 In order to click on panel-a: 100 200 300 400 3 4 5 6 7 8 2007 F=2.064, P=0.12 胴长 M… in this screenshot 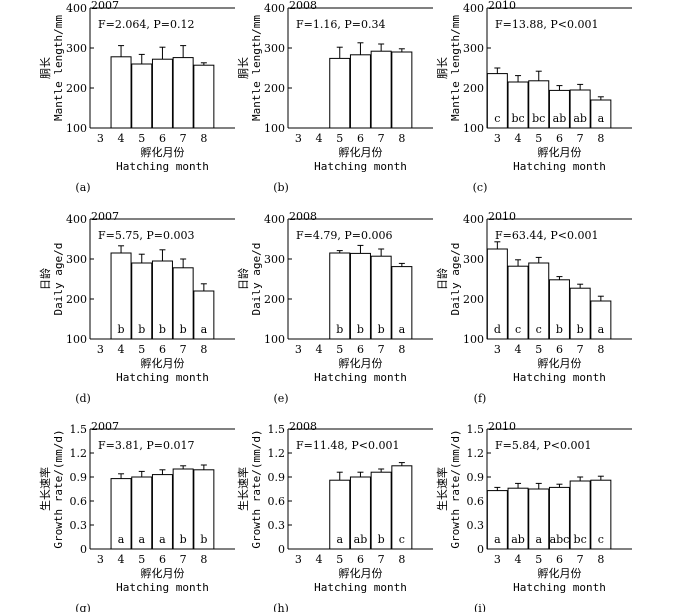, I will do `click(137, 97)`.